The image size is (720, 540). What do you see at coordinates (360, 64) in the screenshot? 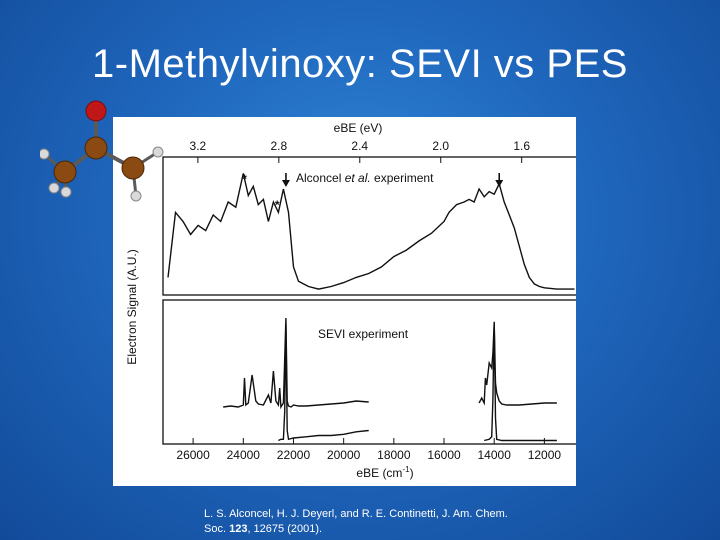
I see `slide-title: 1-Methylvinoxy: SEVI vs PES` at bounding box center [360, 64].